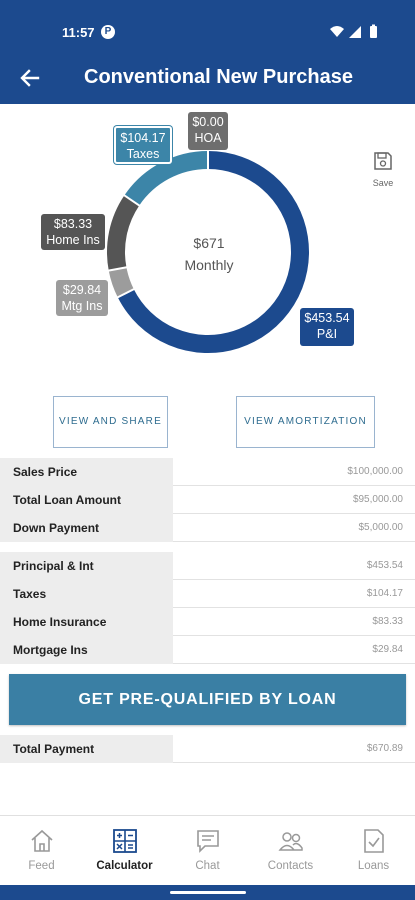 The height and width of the screenshot is (900, 415). What do you see at coordinates (375, 471) in the screenshot?
I see `row-value: $100,000.00` at bounding box center [375, 471].